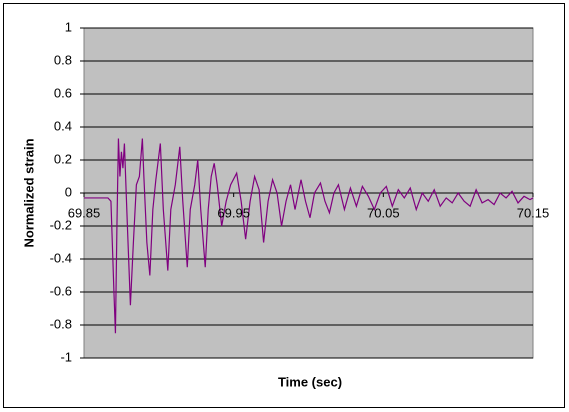 This screenshot has width=569, height=412. What do you see at coordinates (28, 192) in the screenshot?
I see `y-axis-label: Normalized strain` at bounding box center [28, 192].